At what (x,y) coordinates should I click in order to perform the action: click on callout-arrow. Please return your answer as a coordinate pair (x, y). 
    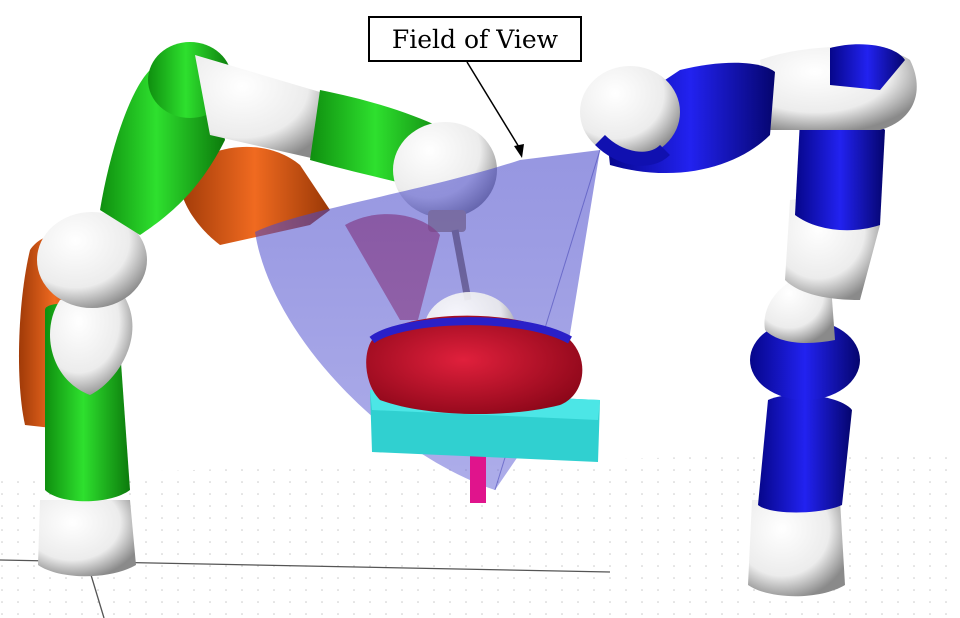
    Looking at the image, I should click on (495, 109).